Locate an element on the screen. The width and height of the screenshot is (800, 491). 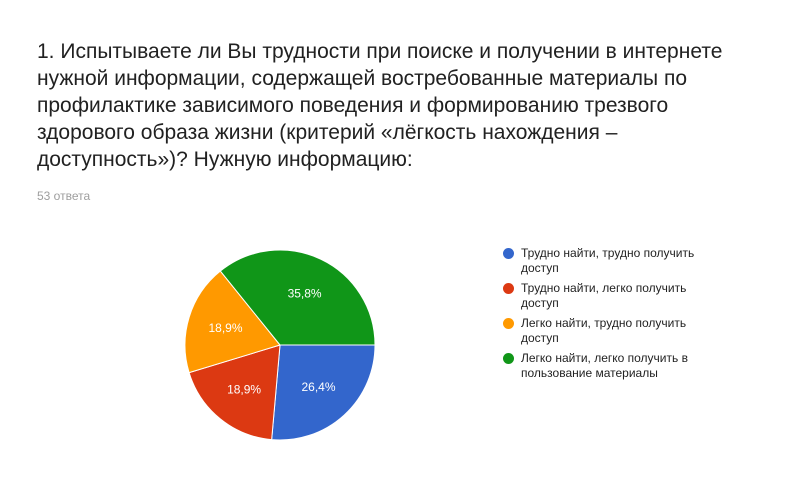
response-count: 53 ответа is located at coordinates (64, 196).